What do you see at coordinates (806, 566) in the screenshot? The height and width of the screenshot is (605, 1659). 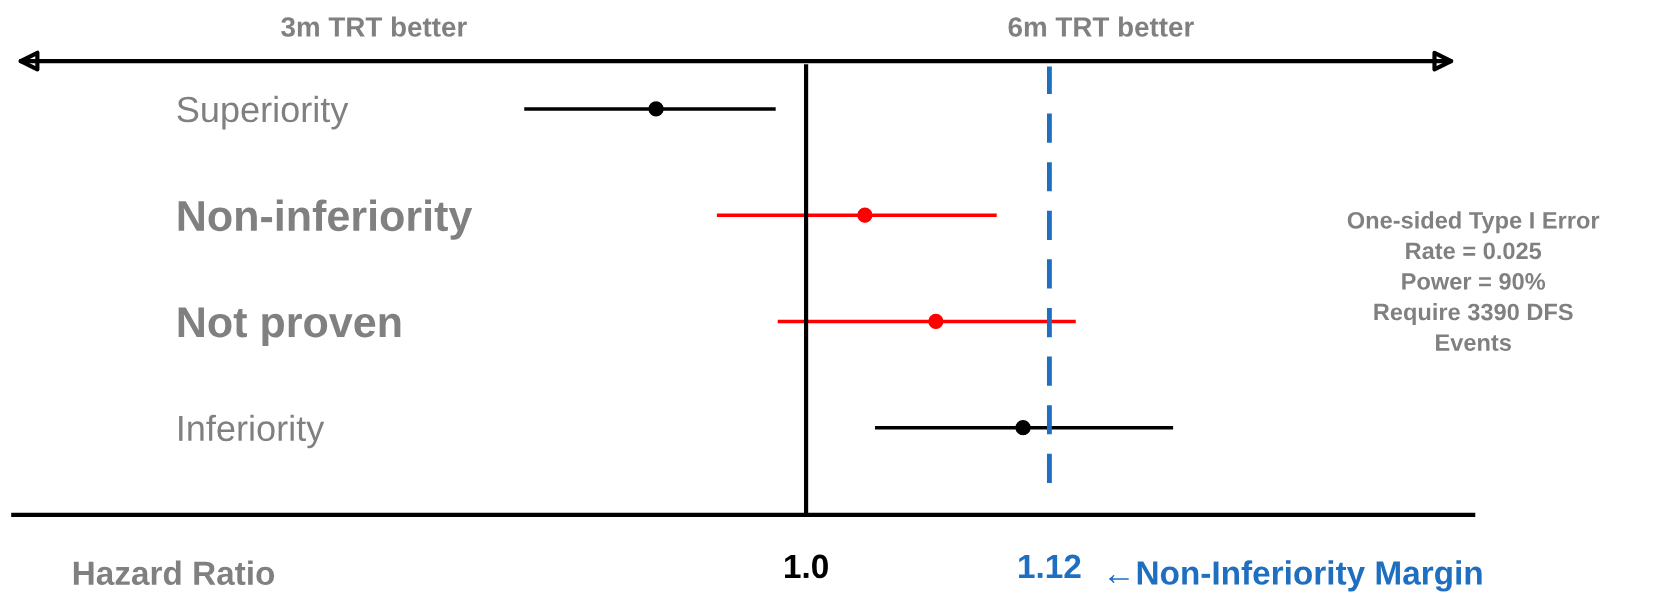 I see `x-tick-label: 1.0` at bounding box center [806, 566].